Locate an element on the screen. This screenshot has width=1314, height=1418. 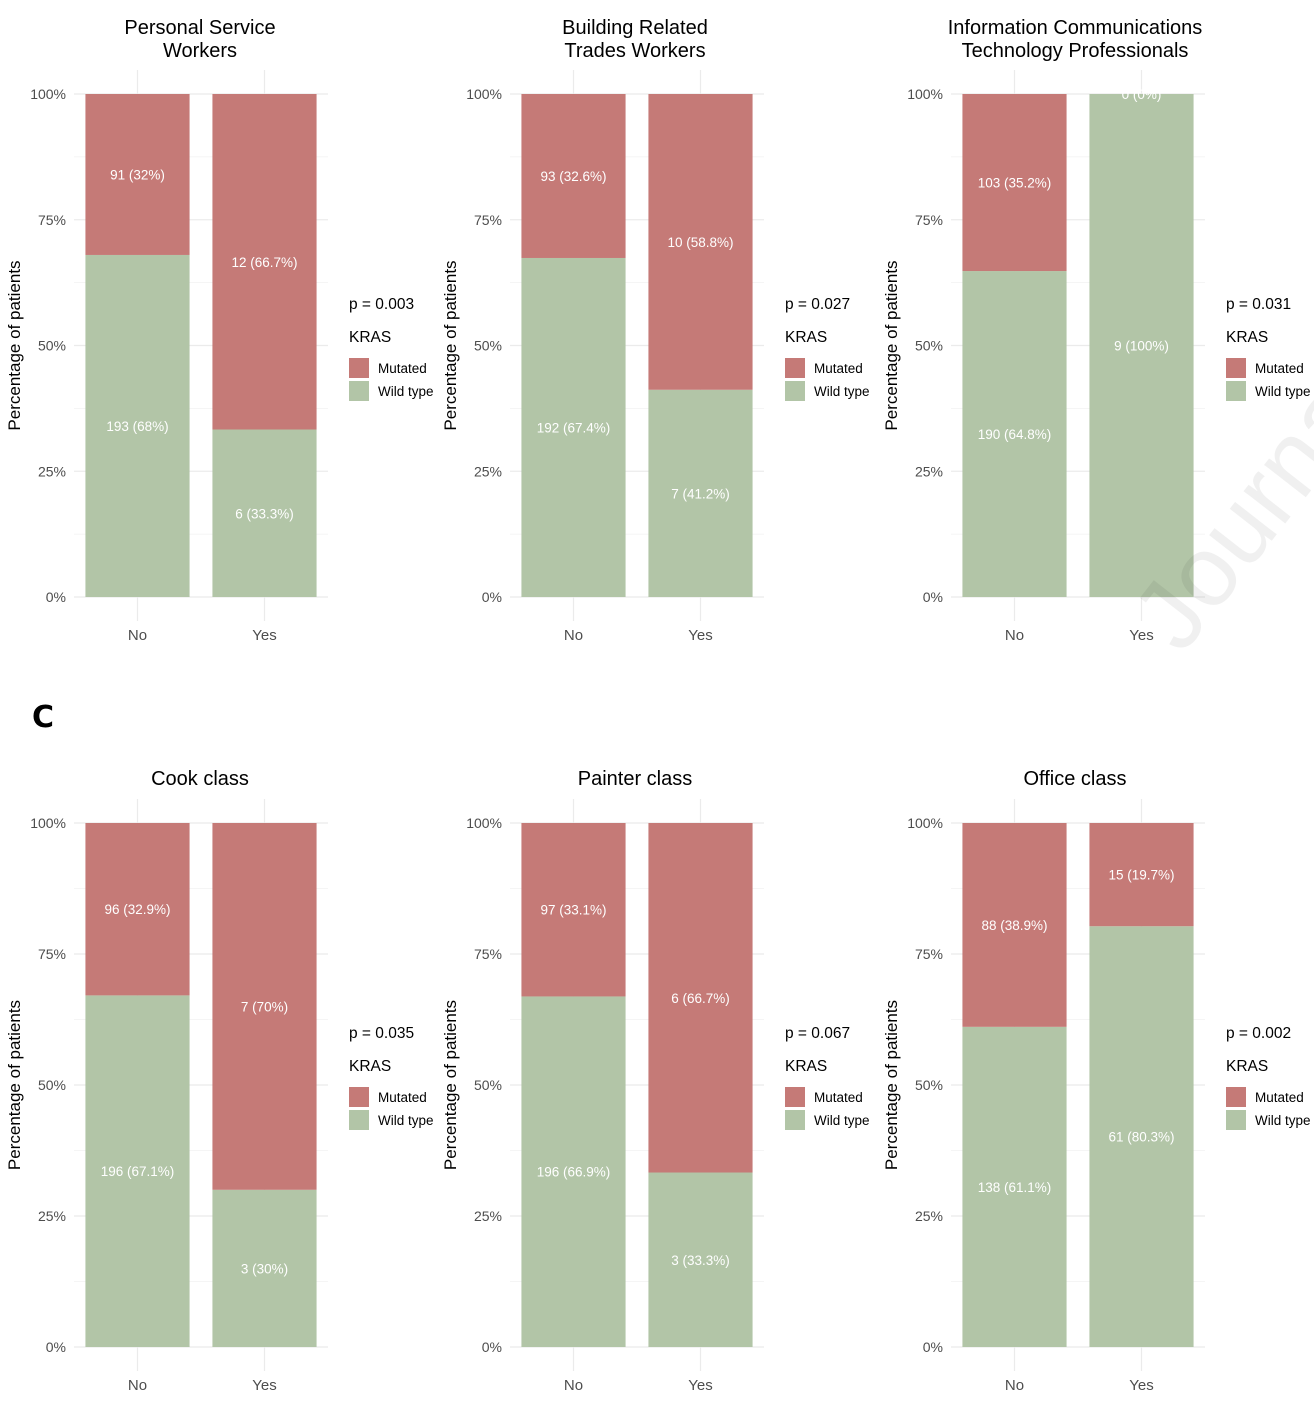
data-label-mutated: 7 (70%) is located at coordinates (264, 1006).